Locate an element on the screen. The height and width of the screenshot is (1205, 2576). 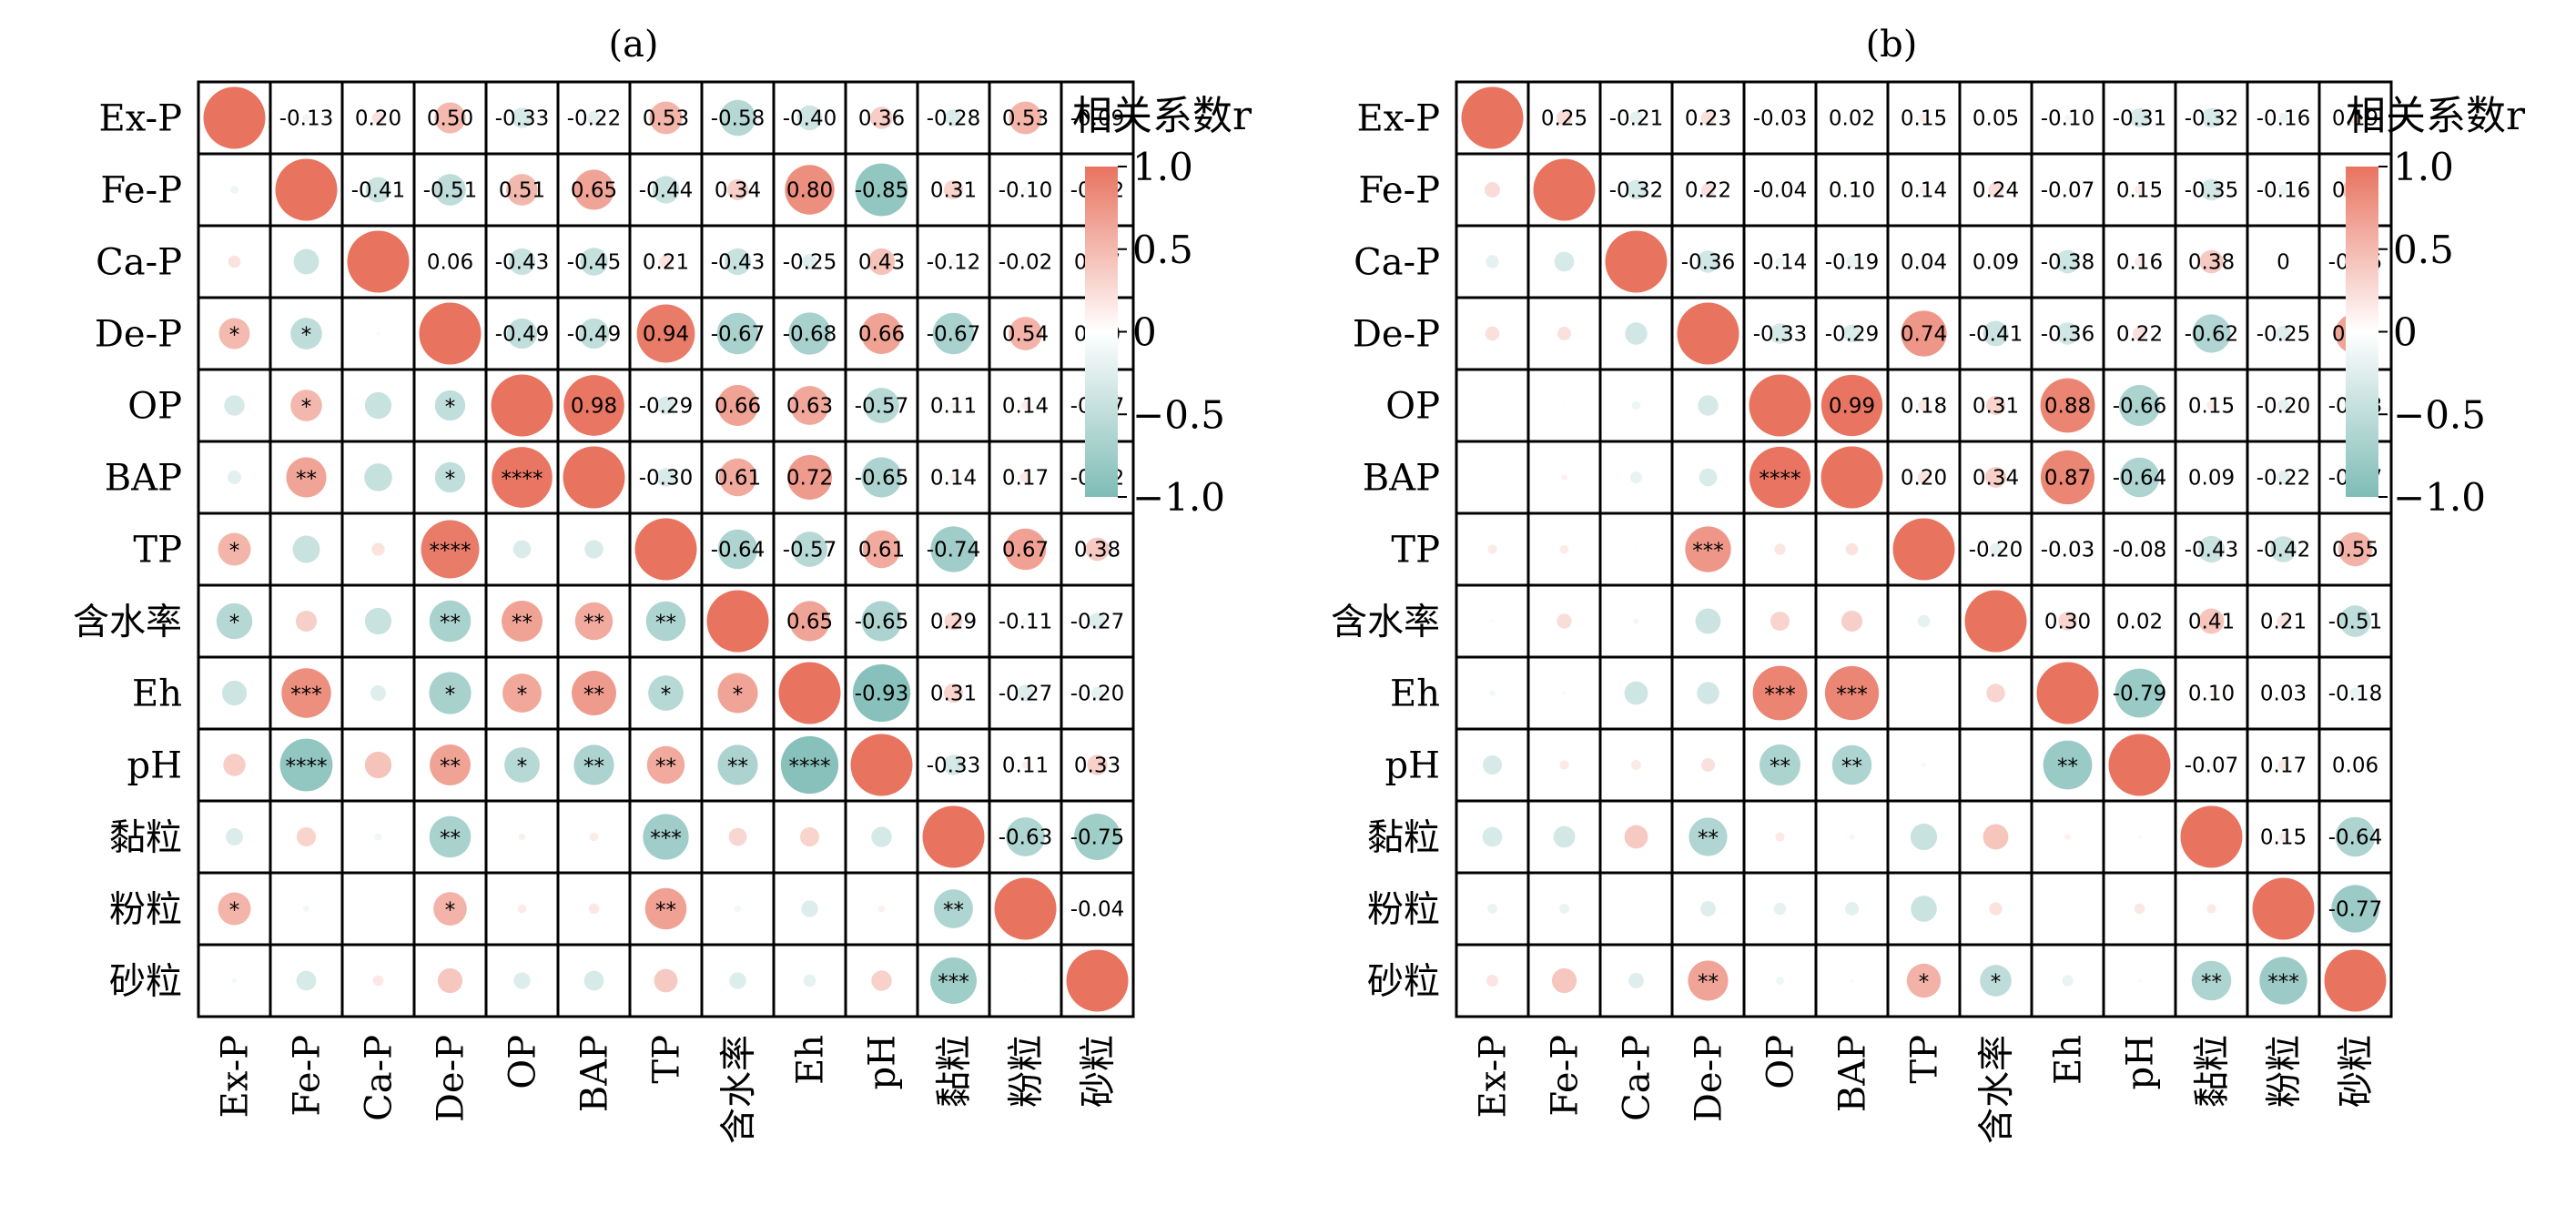
correlation-value: -0.57 is located at coordinates (810, 550).